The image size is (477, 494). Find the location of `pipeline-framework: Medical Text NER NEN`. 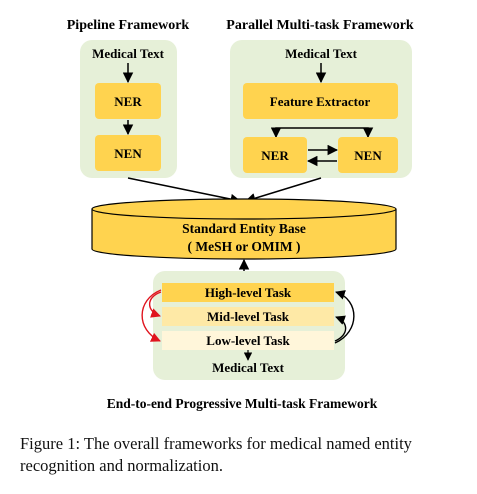

pipeline-framework: Medical Text NER NEN is located at coordinates (128, 109).